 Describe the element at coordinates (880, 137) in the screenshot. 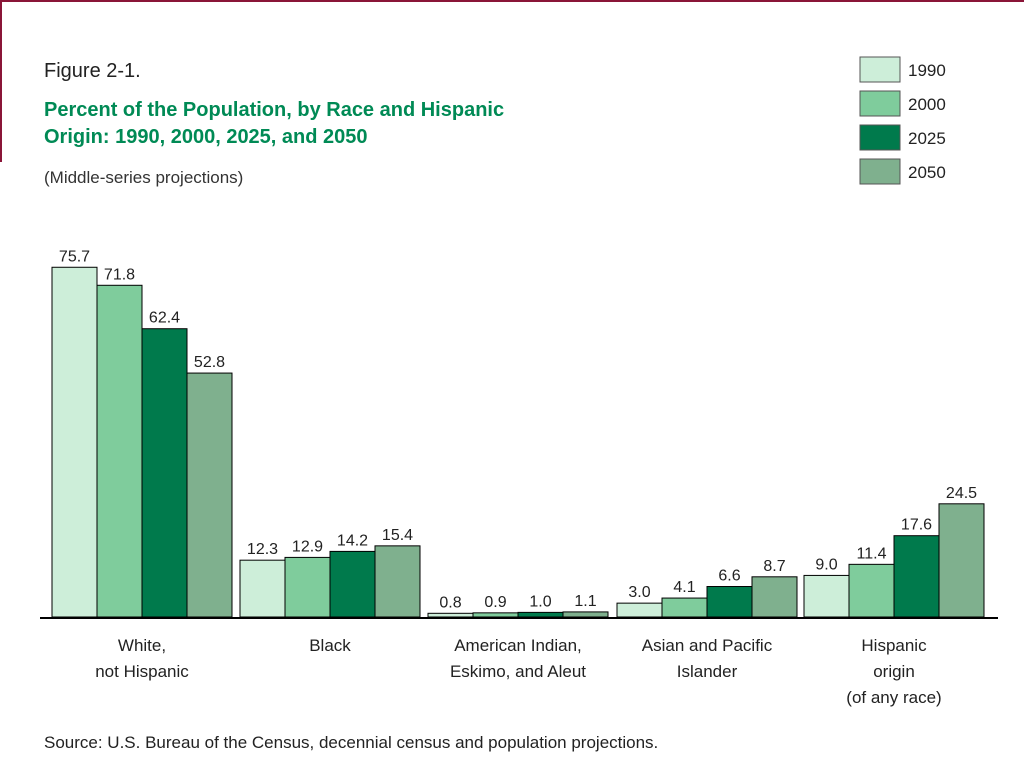

I see `legend-swatch-2025` at that location.